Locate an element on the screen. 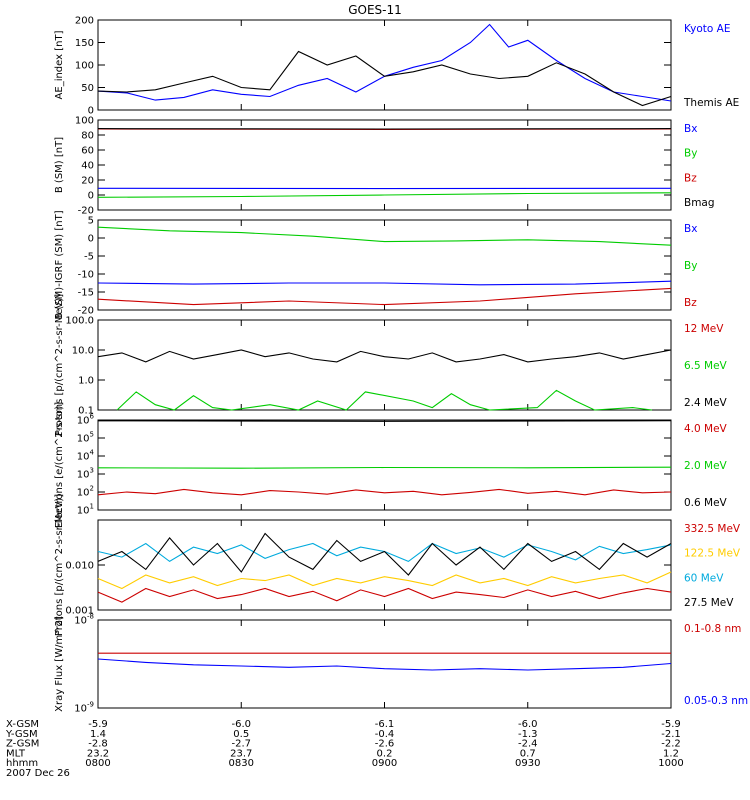 Image resolution: width=750 pixels, height=800 pixels. y-tick-label: 10⁴ is located at coordinates (86, 456).